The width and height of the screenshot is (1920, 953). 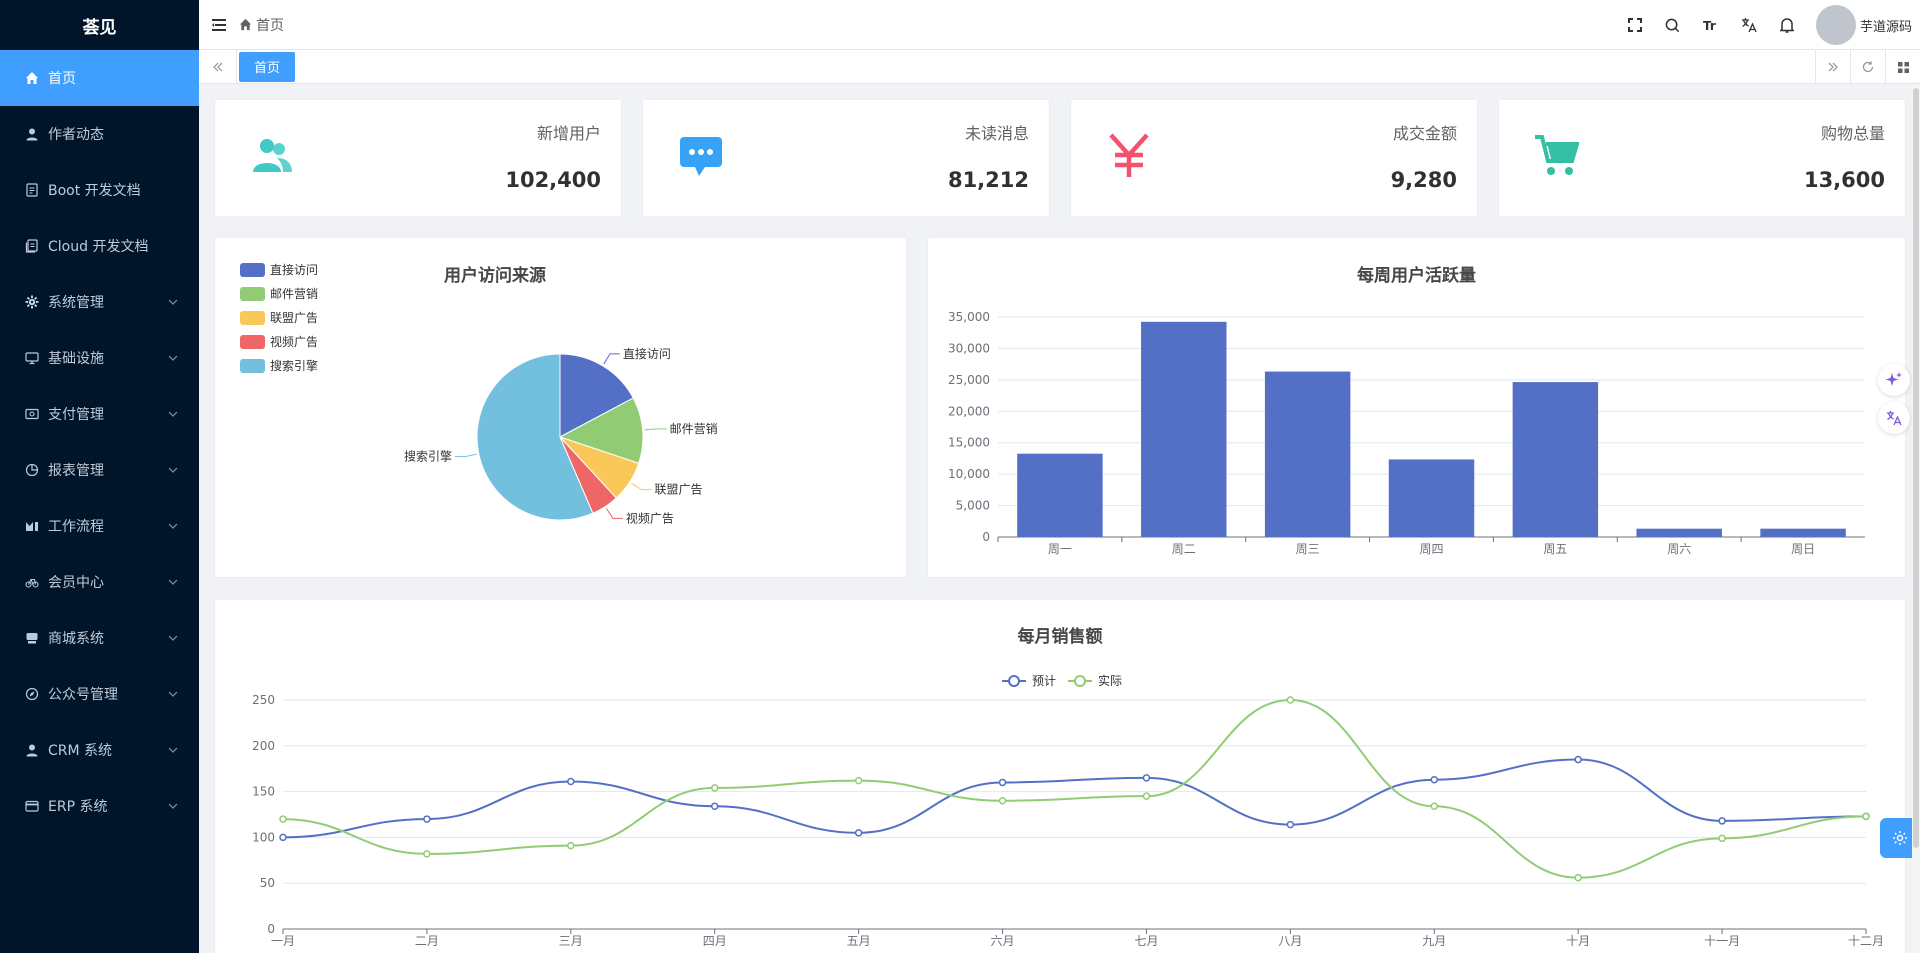 I want to click on sidebar-item-13: ERP 系统, so click(x=99, y=806).